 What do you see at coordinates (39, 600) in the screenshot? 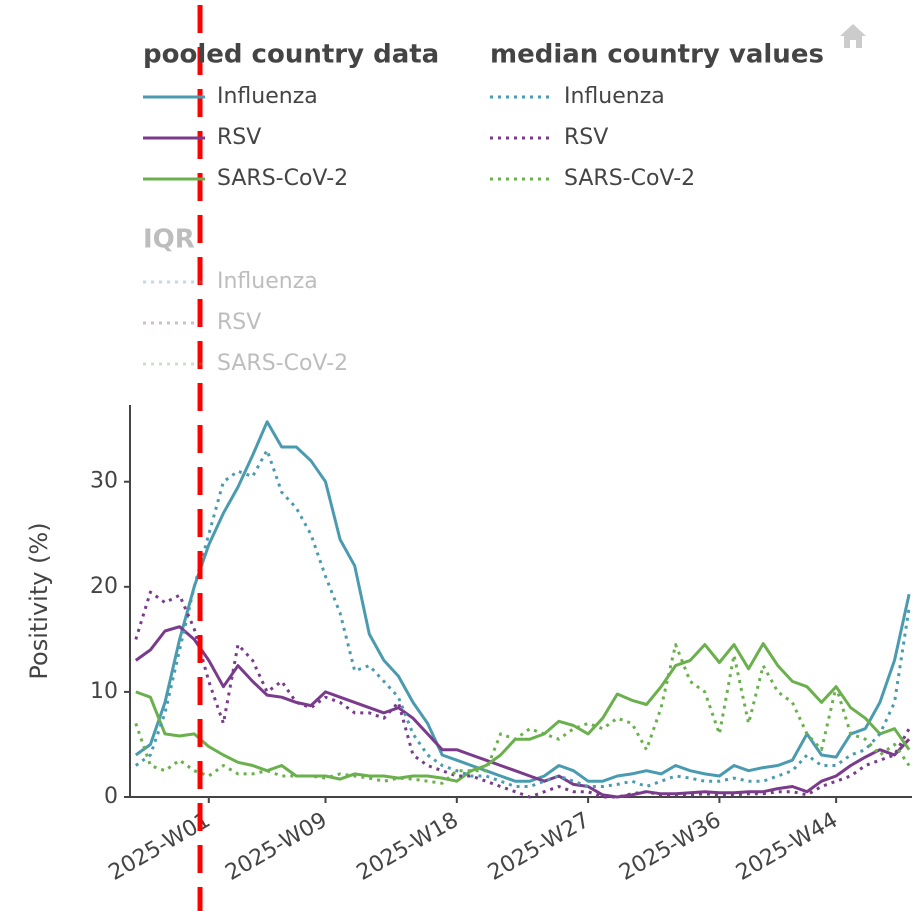
I see `y-axis-title: Positivity (%)` at bounding box center [39, 600].